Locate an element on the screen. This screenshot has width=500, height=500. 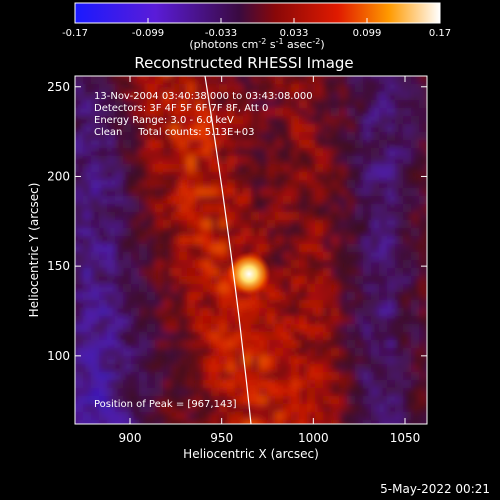
y-axis-label: Heliocentric Y (arcsec) is located at coordinates (34, 250).